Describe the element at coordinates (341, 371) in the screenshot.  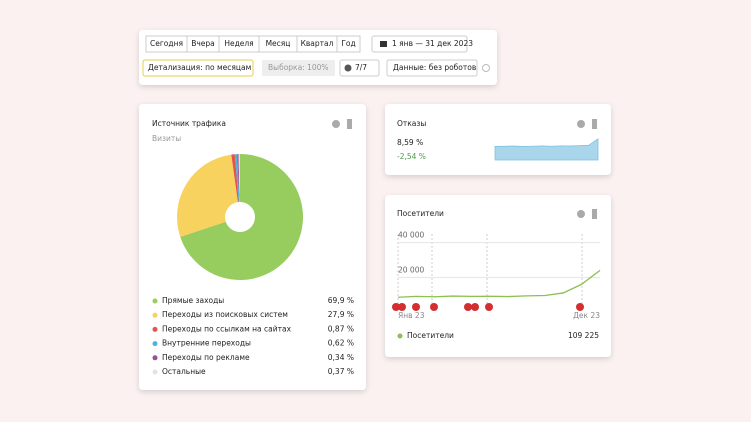
I see `legend-value: 0,37 %` at that location.